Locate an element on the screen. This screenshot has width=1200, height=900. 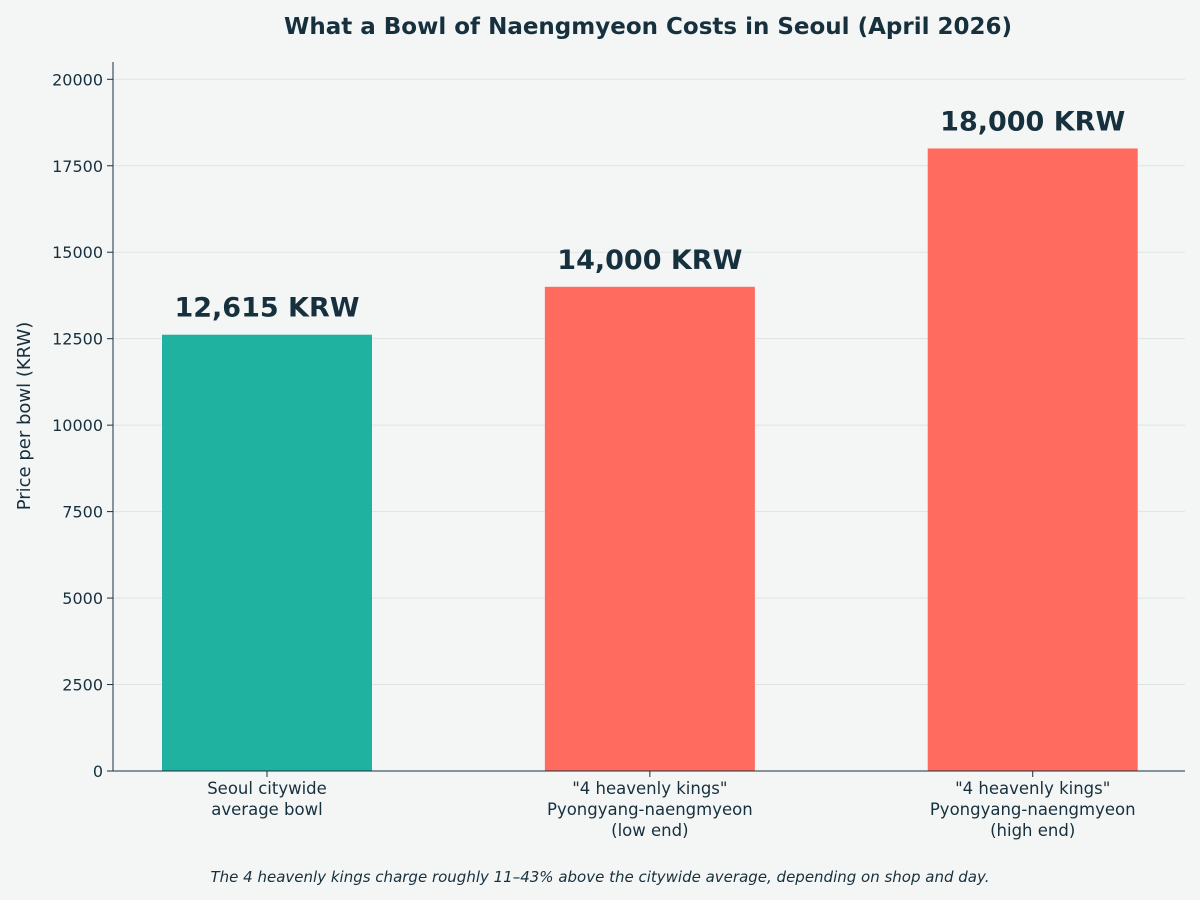
x-category-label-line: (low end) is located at coordinates (649, 830).